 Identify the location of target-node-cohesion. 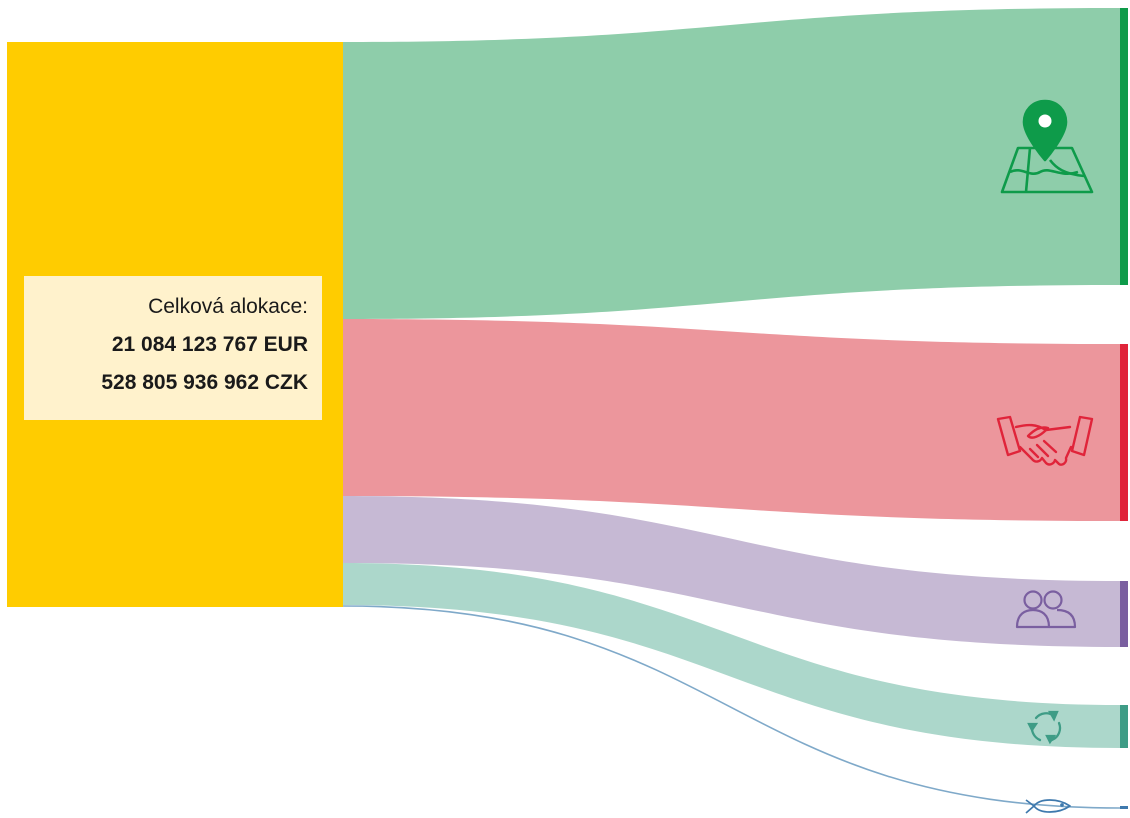
(1124, 432).